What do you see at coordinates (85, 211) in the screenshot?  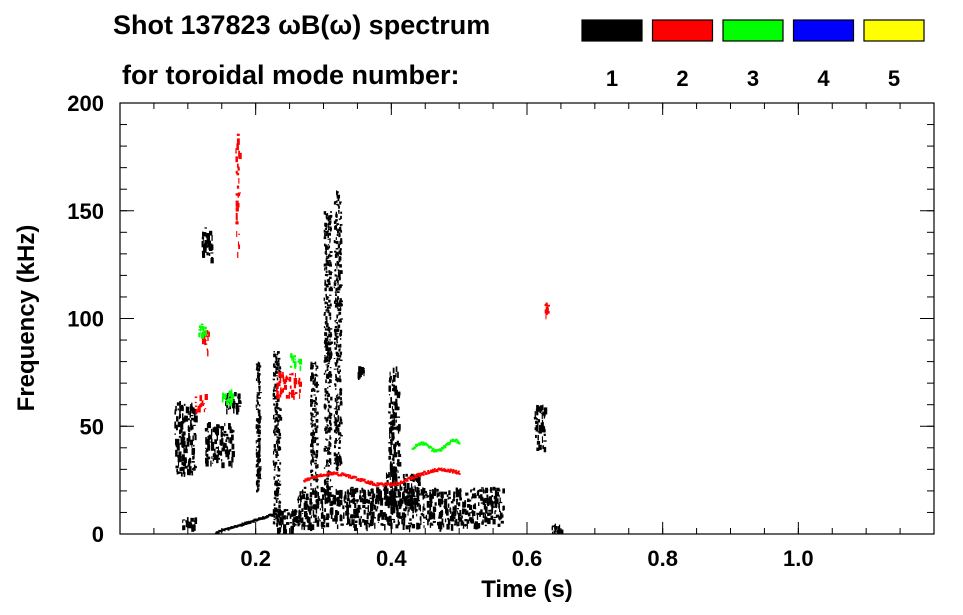 I see `y-tick-label: 150` at bounding box center [85, 211].